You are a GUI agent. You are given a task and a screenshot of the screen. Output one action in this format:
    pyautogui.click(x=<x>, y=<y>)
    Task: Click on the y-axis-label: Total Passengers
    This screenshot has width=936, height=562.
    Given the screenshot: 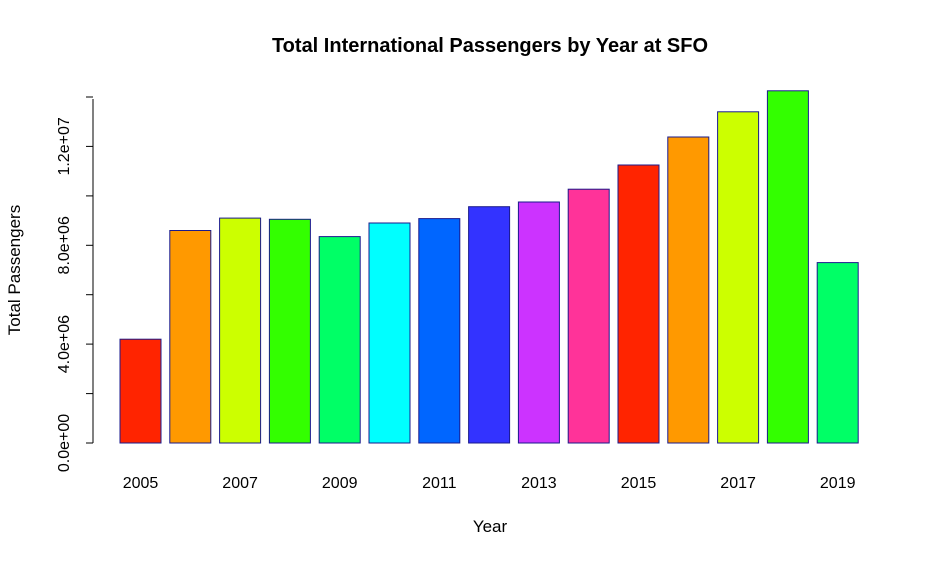 What is the action you would take?
    pyautogui.click(x=14, y=270)
    